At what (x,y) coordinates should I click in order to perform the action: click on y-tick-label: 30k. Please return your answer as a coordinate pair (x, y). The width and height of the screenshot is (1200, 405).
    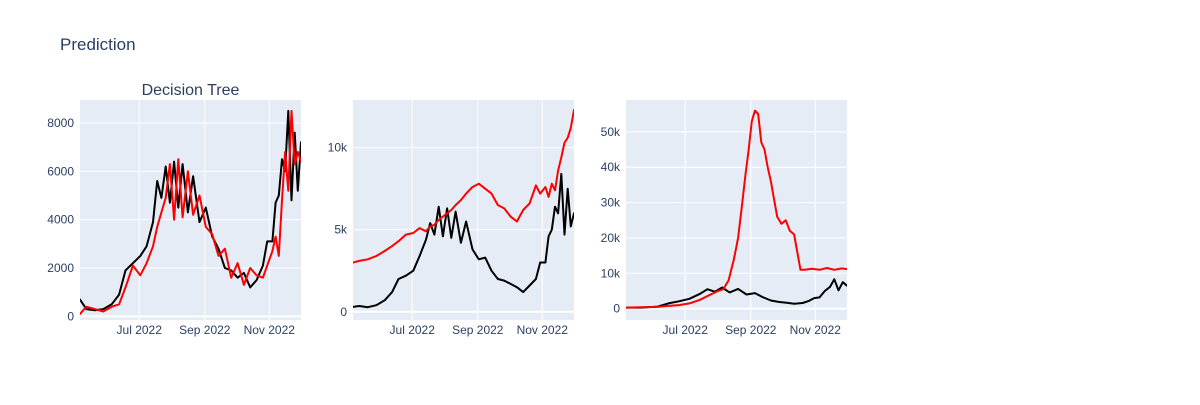
    Looking at the image, I should click on (611, 203).